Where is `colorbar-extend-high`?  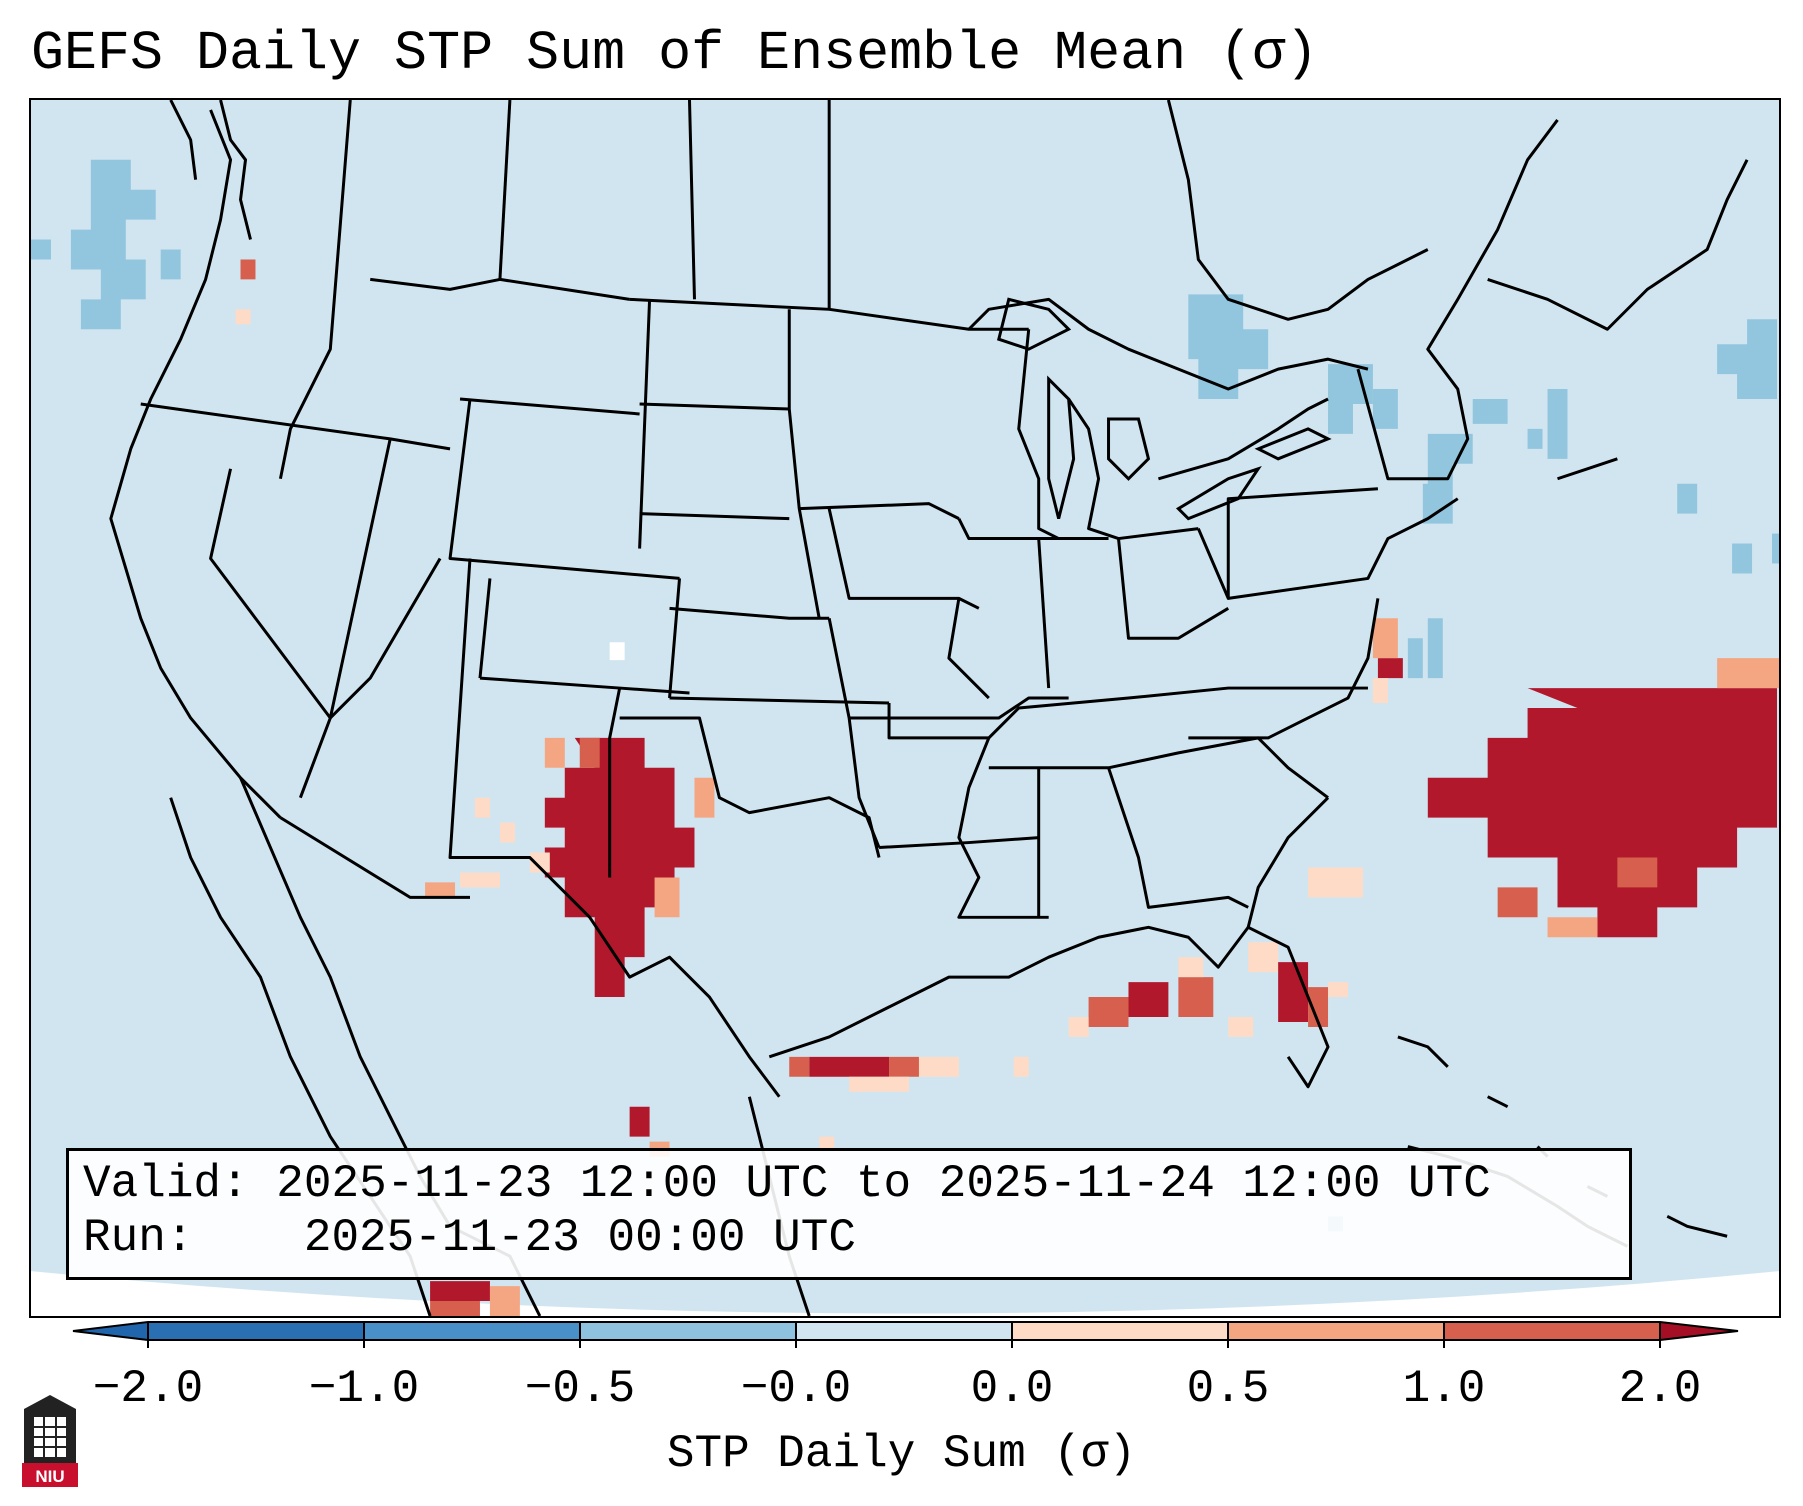
colorbar-extend-high is located at coordinates (1699, 1331).